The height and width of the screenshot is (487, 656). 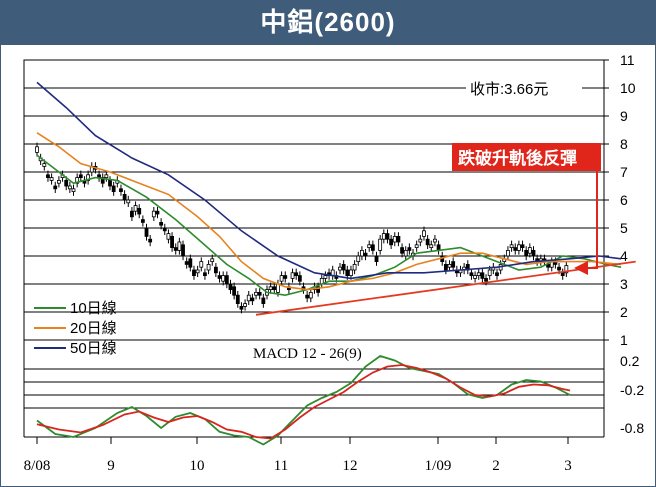 What do you see at coordinates (93, 308) in the screenshot?
I see `legend-label-0: 10日線` at bounding box center [93, 308].